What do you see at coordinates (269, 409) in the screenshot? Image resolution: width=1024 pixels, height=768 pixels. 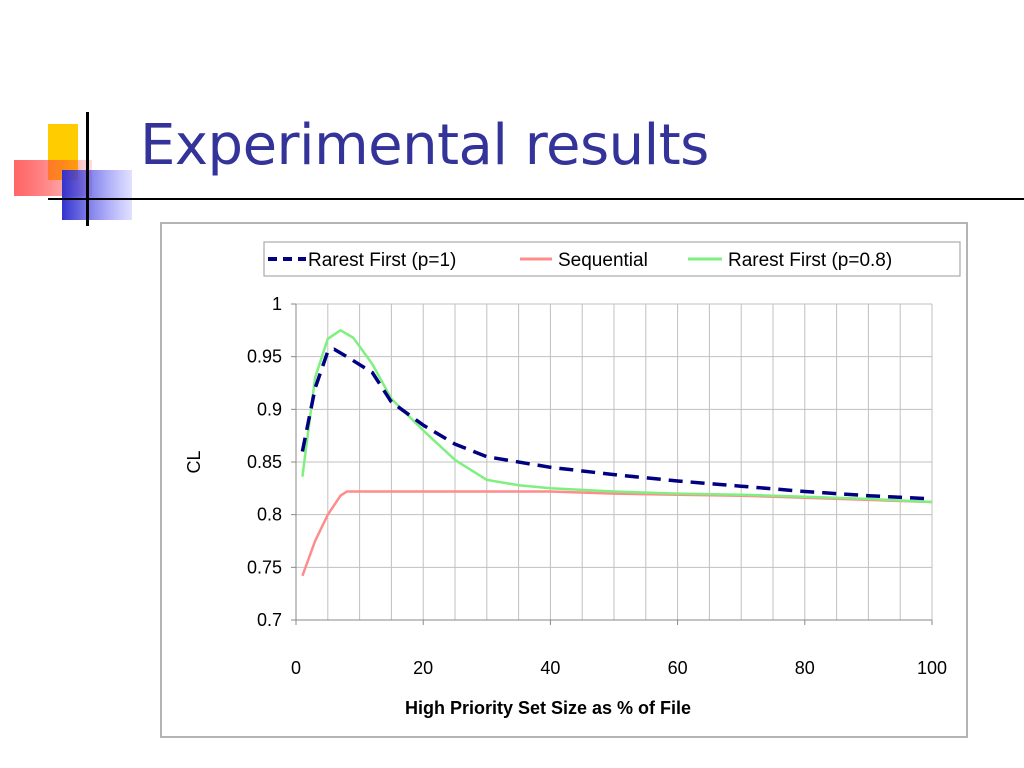 I see `y-tick-label: 0.9` at bounding box center [269, 409].